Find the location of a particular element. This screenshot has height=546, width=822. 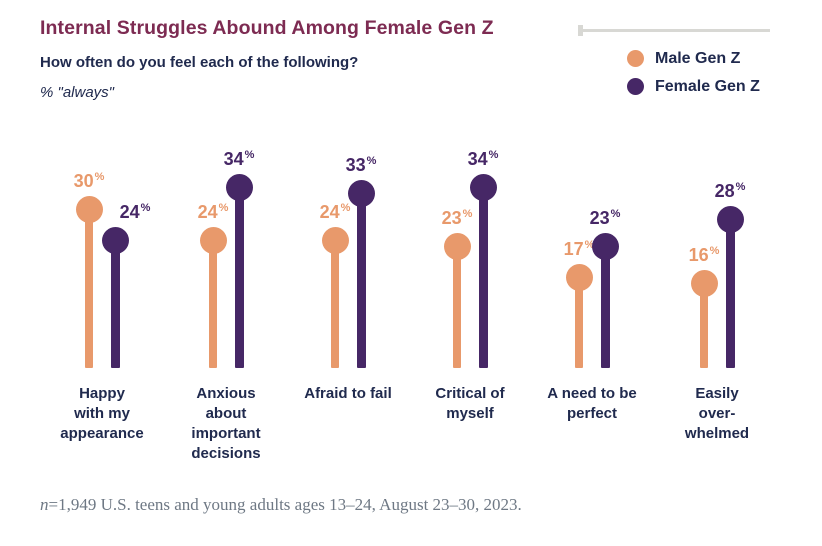

value-label-male-2: 24% is located at coordinates (335, 214).